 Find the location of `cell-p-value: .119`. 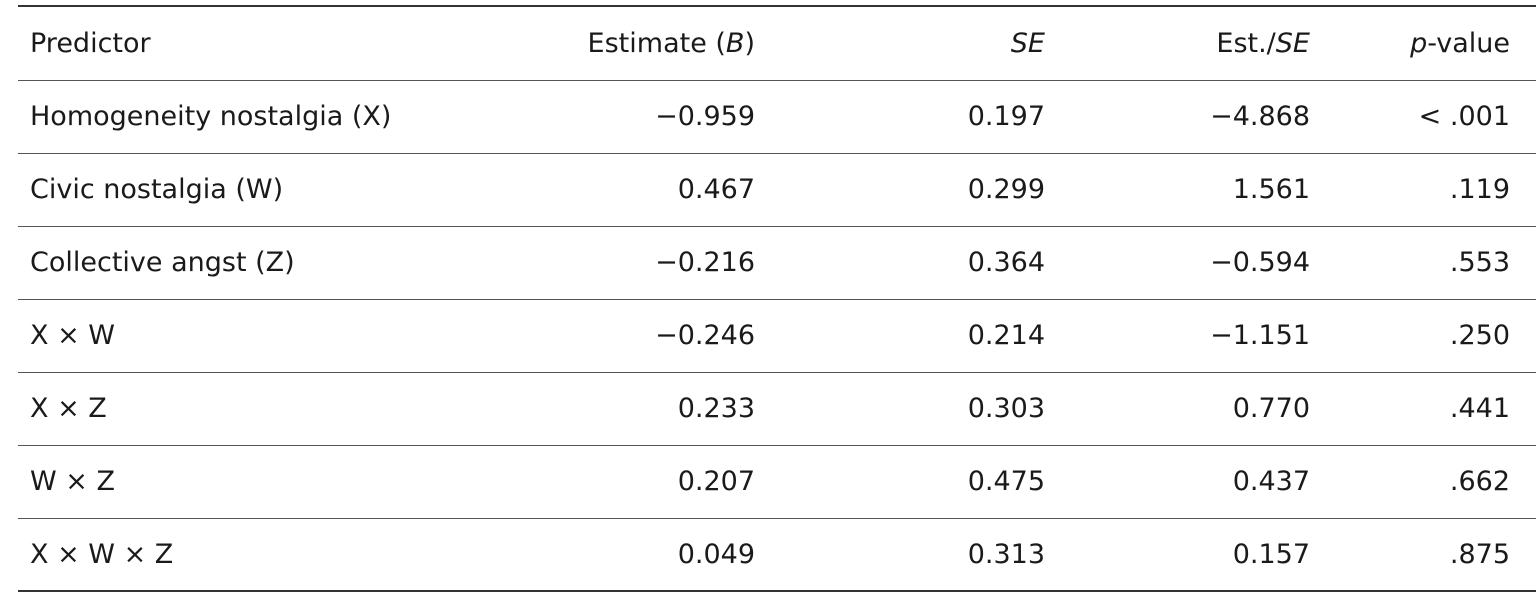

cell-p-value: .119 is located at coordinates (1479, 189).